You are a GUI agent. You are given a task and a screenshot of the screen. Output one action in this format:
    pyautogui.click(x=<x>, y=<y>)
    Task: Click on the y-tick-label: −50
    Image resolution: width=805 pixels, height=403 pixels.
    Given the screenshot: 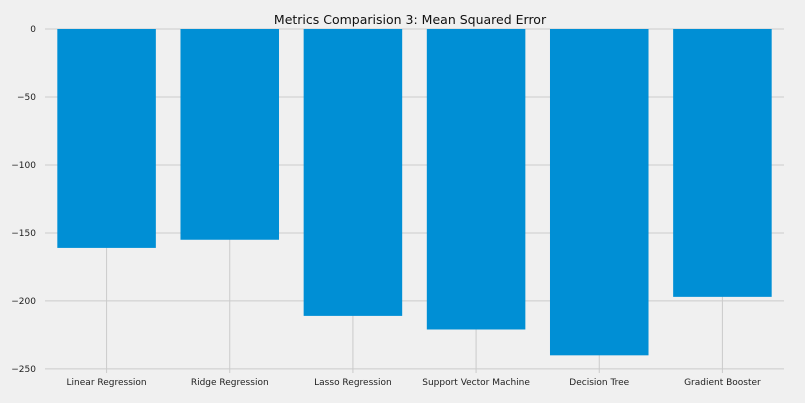 What is the action you would take?
    pyautogui.click(x=26, y=98)
    